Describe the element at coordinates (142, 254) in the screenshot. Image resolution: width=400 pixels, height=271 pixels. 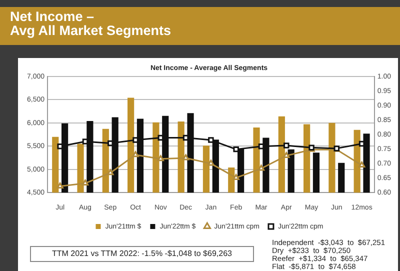
I see `text: TTM 2021 vs TTM 2022: -1.5% -$1,048 to $69,263` at that location.